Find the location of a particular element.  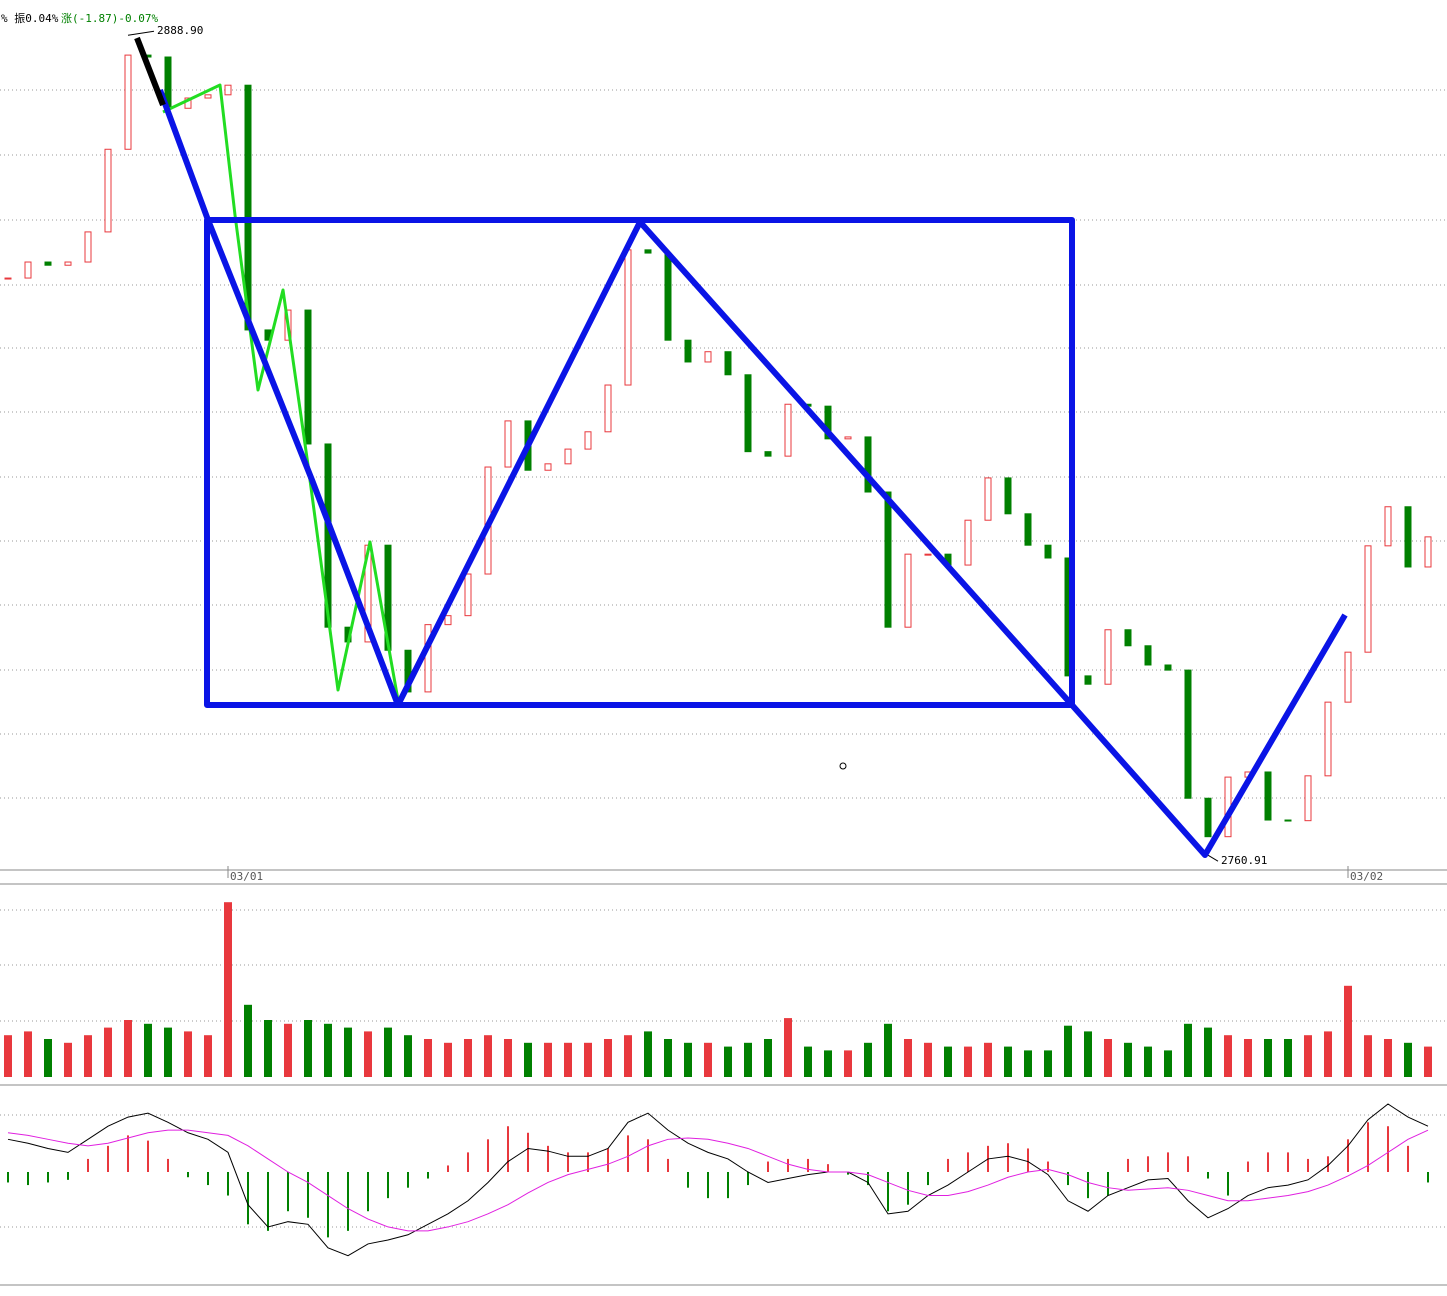

macd-dea-line is located at coordinates (718, 1180).